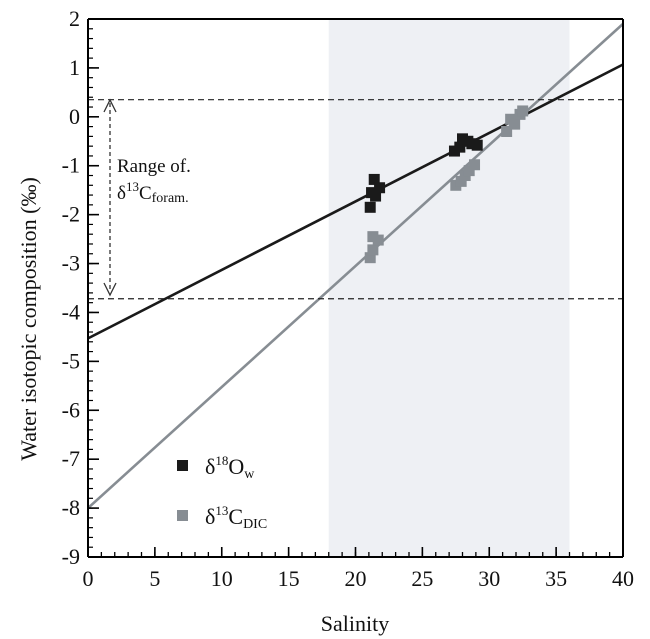 The width and height of the screenshot is (650, 639). I want to click on y-tick-label: -5, so click(71, 360).